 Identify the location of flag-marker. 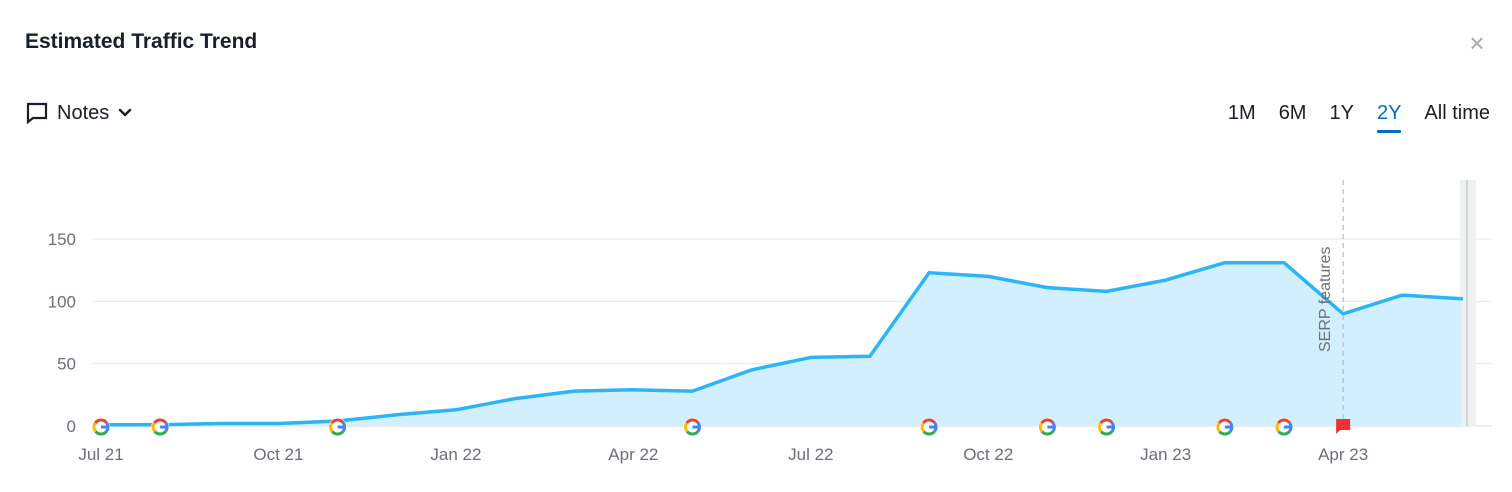
(1343, 426).